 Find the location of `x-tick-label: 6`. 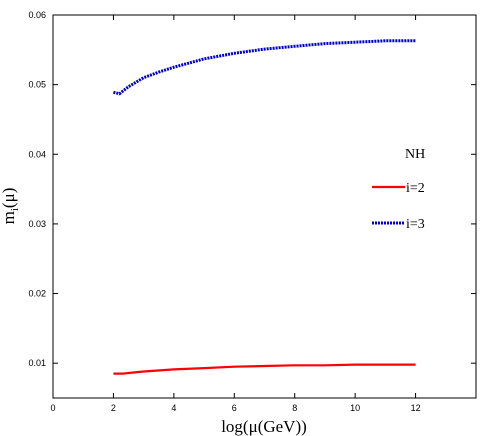

x-tick-label: 6 is located at coordinates (234, 408).